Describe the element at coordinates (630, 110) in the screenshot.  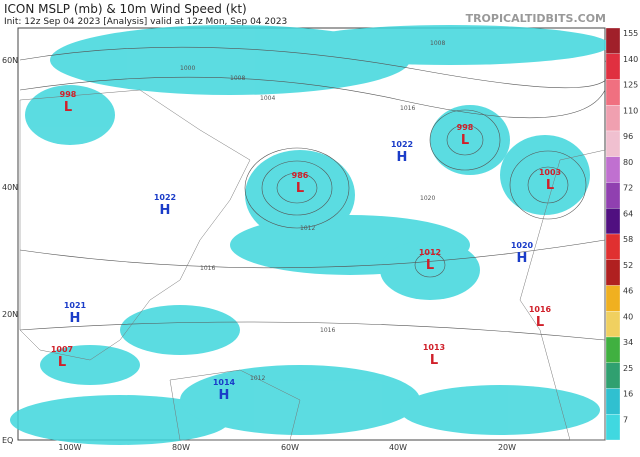
I see `colorbar-label: 110` at that location.